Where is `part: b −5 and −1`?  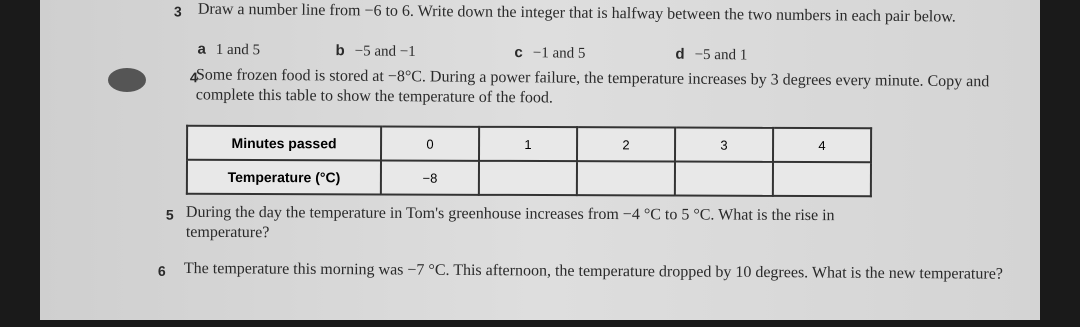
part: b −5 and −1 is located at coordinates (375, 51).